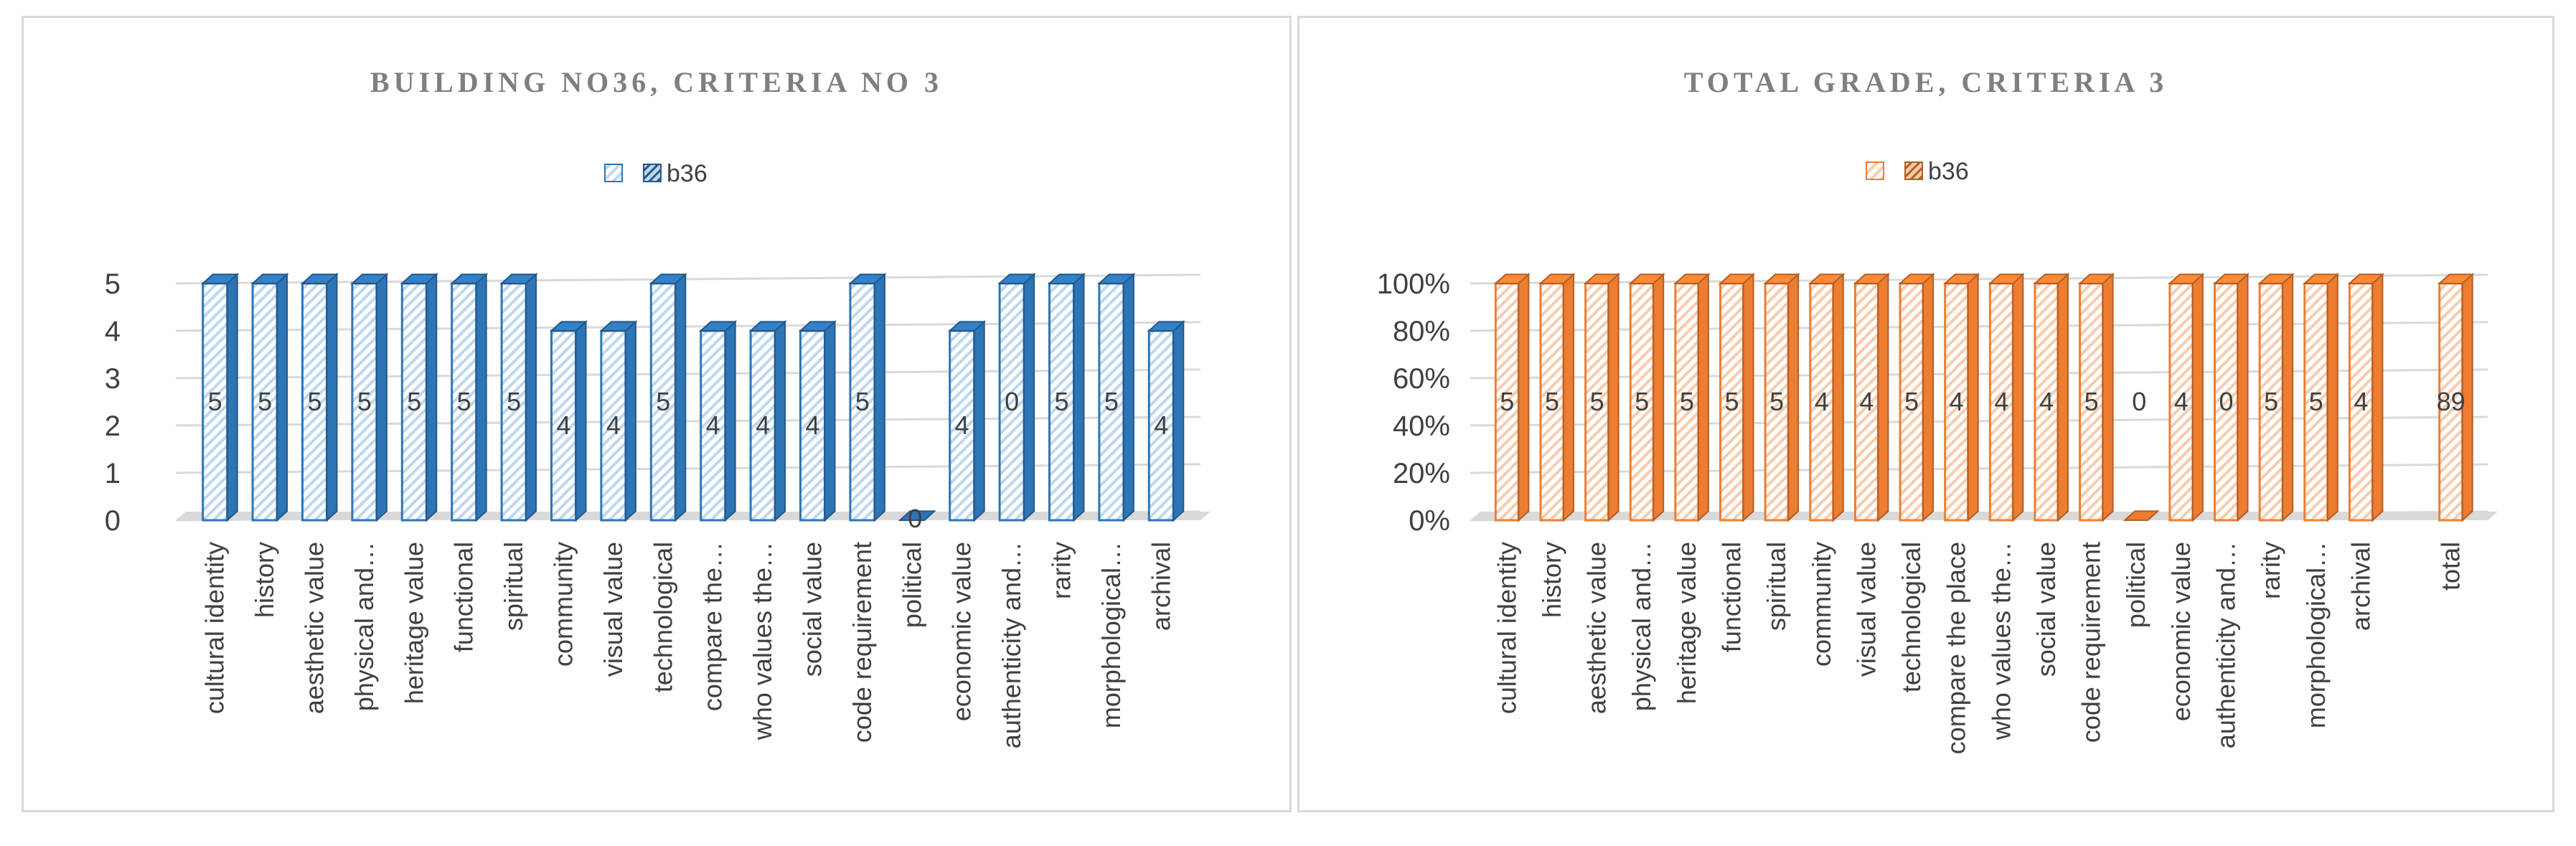  Describe the element at coordinates (1956, 648) in the screenshot. I see `category-label: compare the place` at that location.